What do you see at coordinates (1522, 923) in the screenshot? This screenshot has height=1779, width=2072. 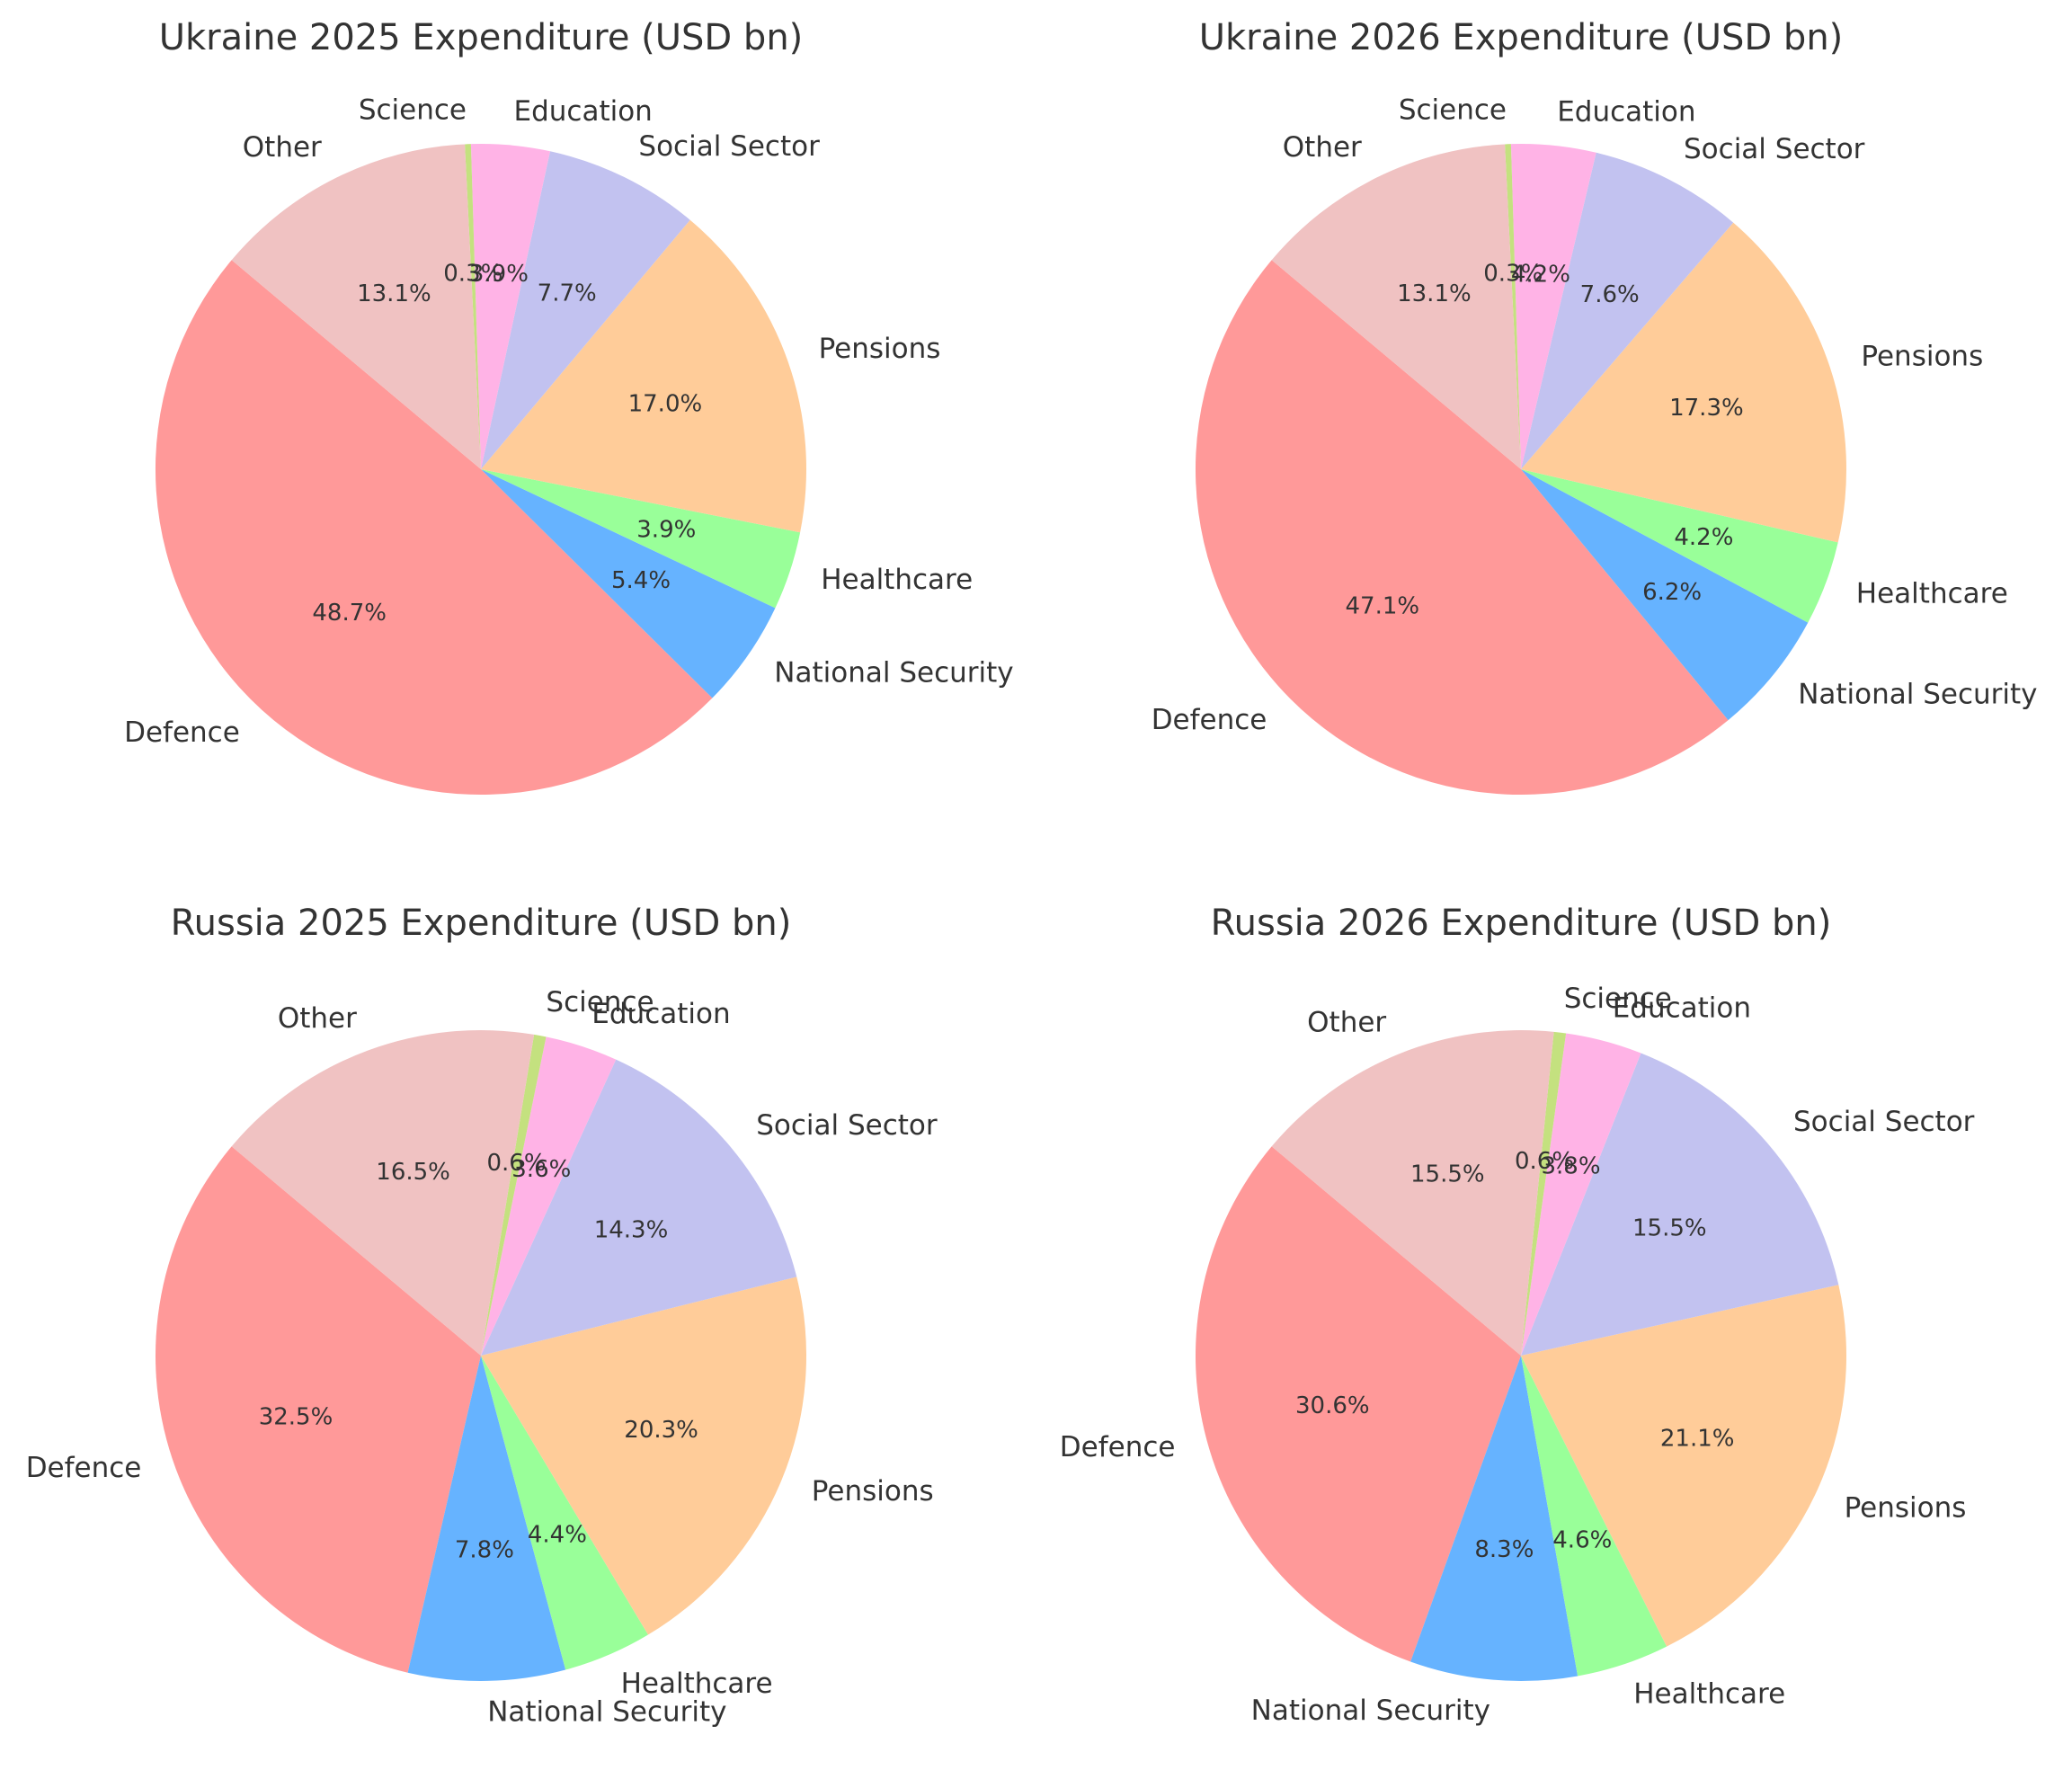 I see `chart-title: Russia 2026 Expenditure (USD bn)` at bounding box center [1522, 923].